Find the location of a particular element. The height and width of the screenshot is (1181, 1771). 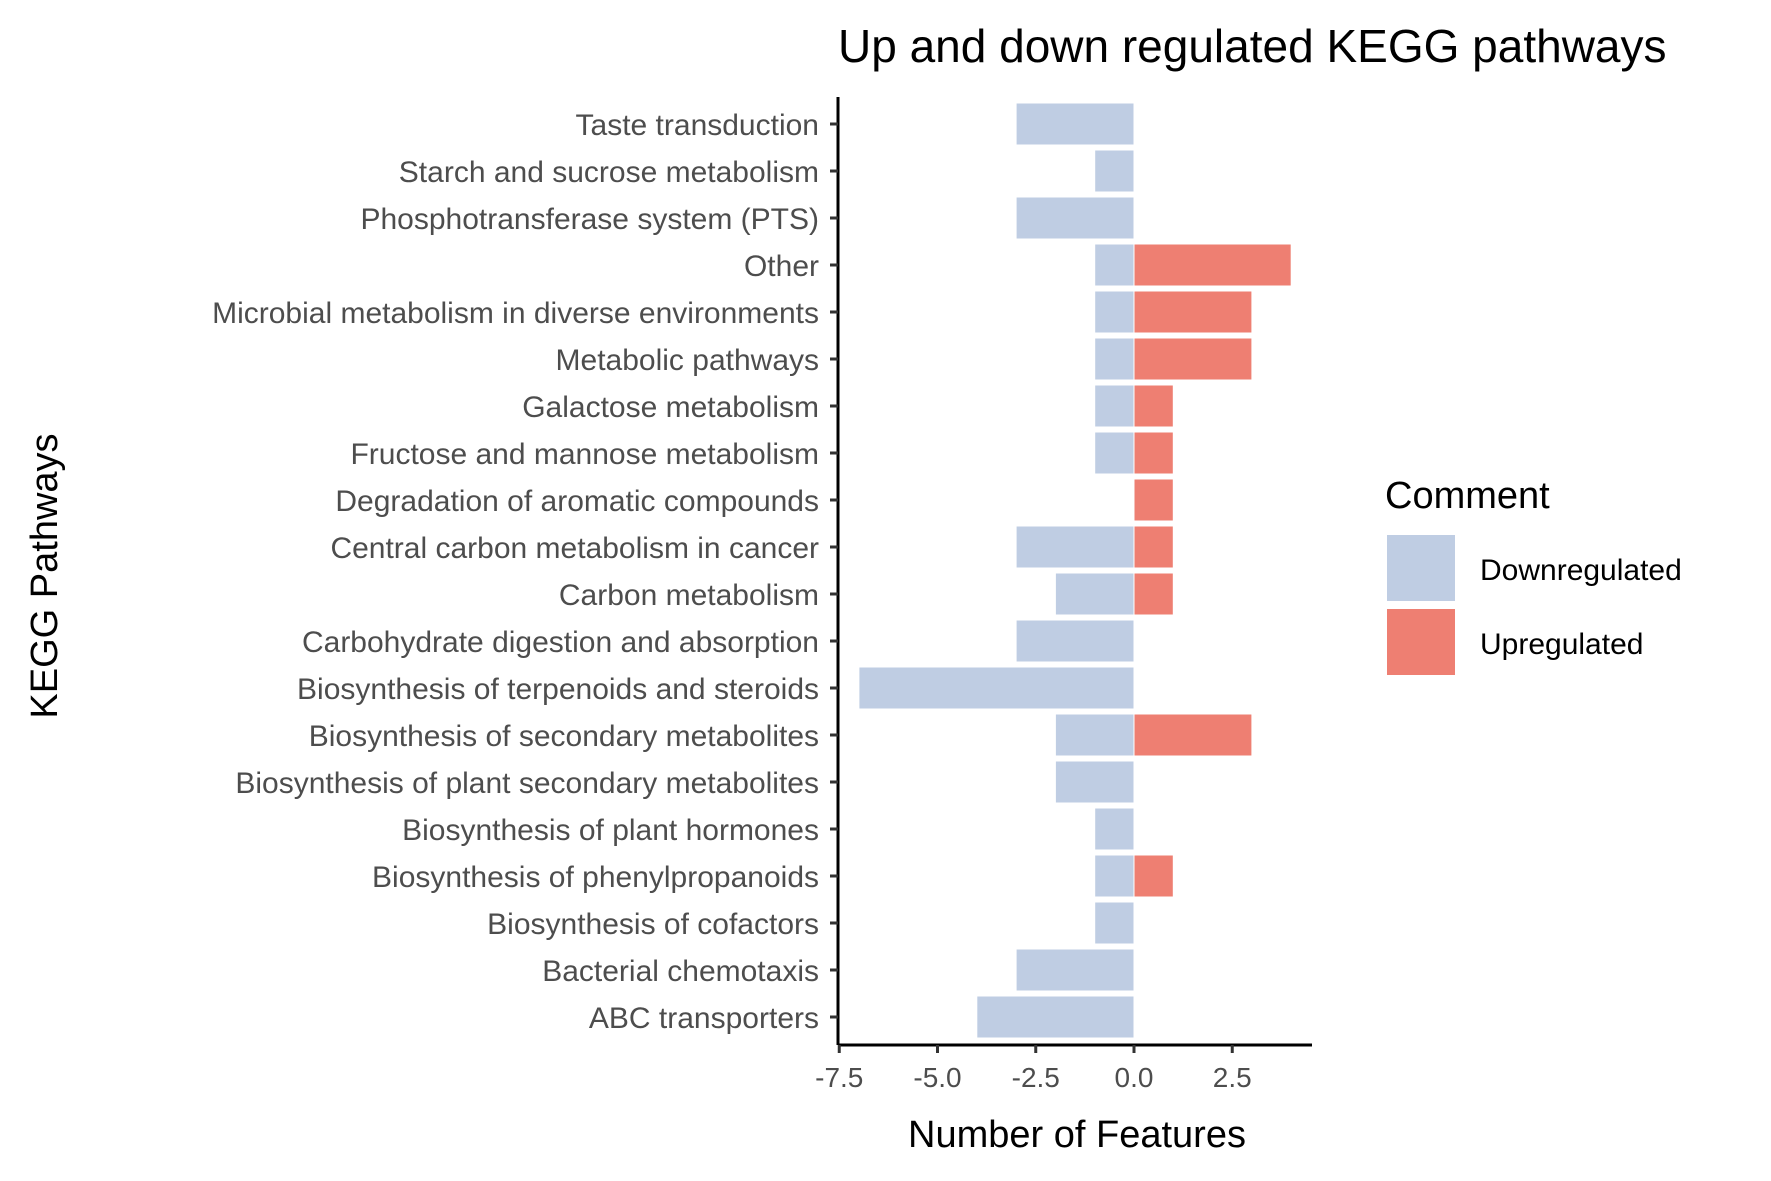

category-label: Bacterial chemotaxis is located at coordinates (680, 971).